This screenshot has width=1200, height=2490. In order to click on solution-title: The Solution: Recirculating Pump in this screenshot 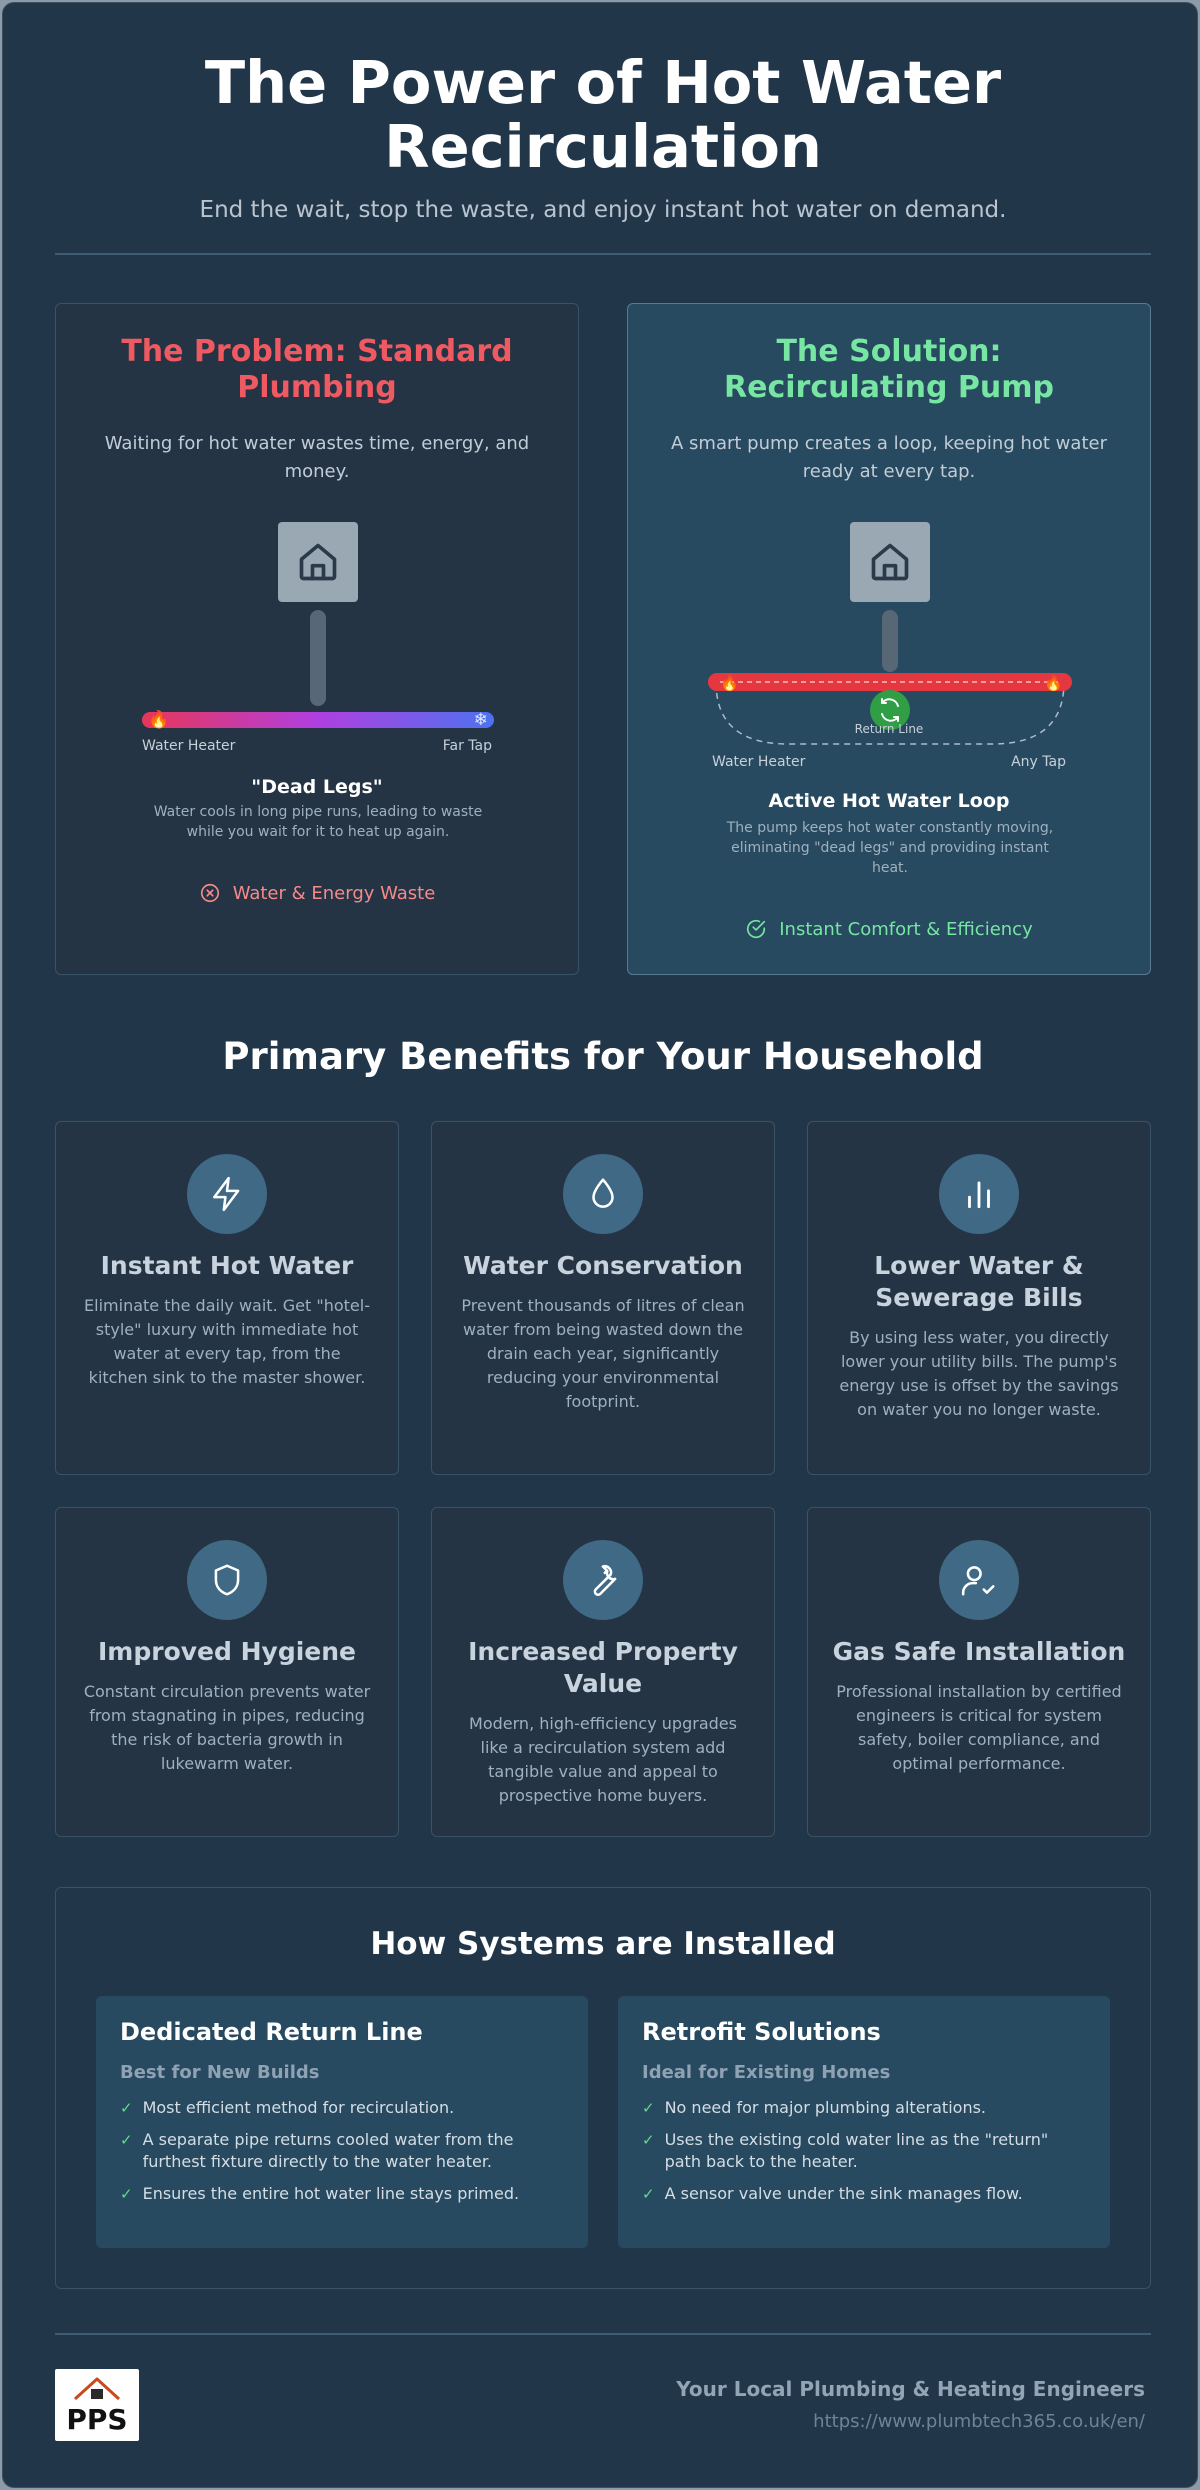, I will do `click(889, 369)`.